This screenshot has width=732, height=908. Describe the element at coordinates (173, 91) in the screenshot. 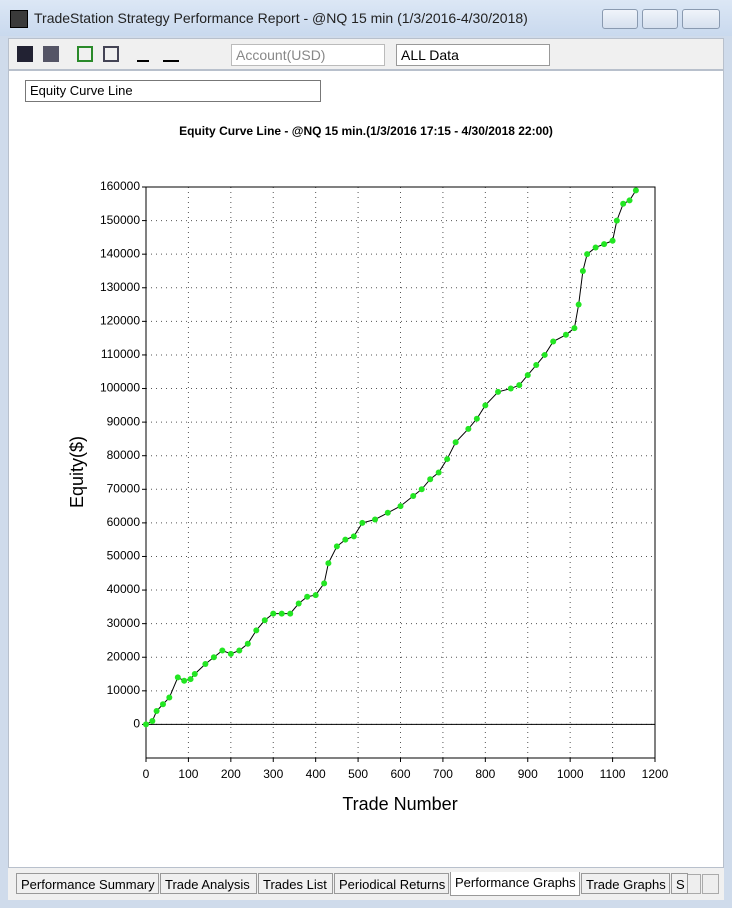

I see `view-select: Equity Curve Line` at that location.